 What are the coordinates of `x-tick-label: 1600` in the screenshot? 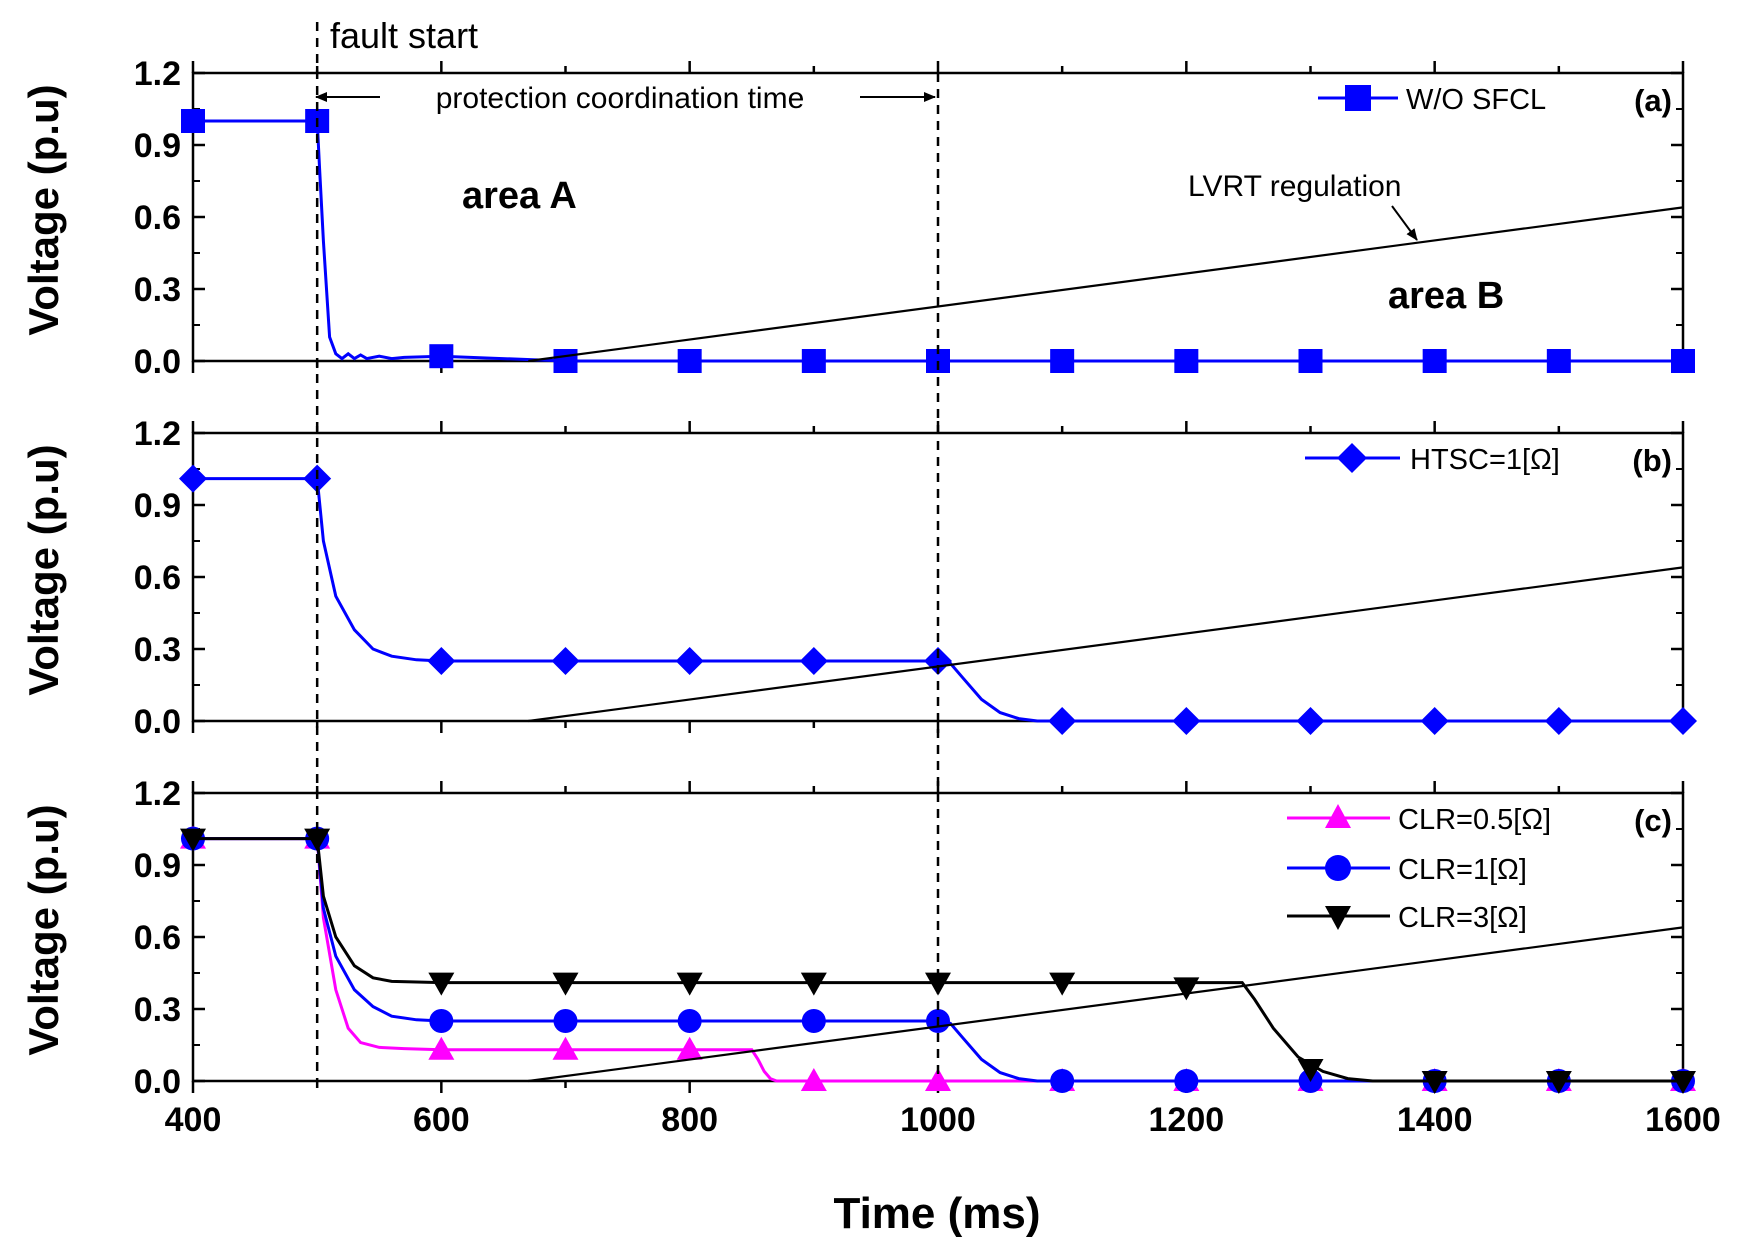 It's located at (1683, 1120).